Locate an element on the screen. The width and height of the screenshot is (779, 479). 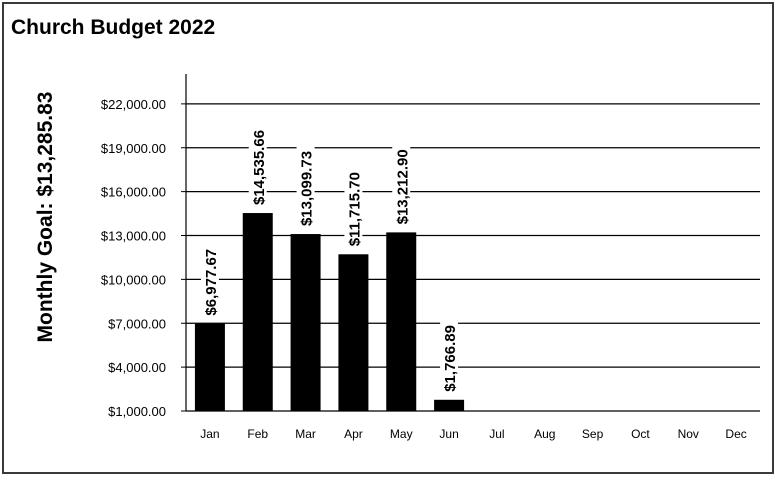
x-tick-label-may: May is located at coordinates (401, 434).